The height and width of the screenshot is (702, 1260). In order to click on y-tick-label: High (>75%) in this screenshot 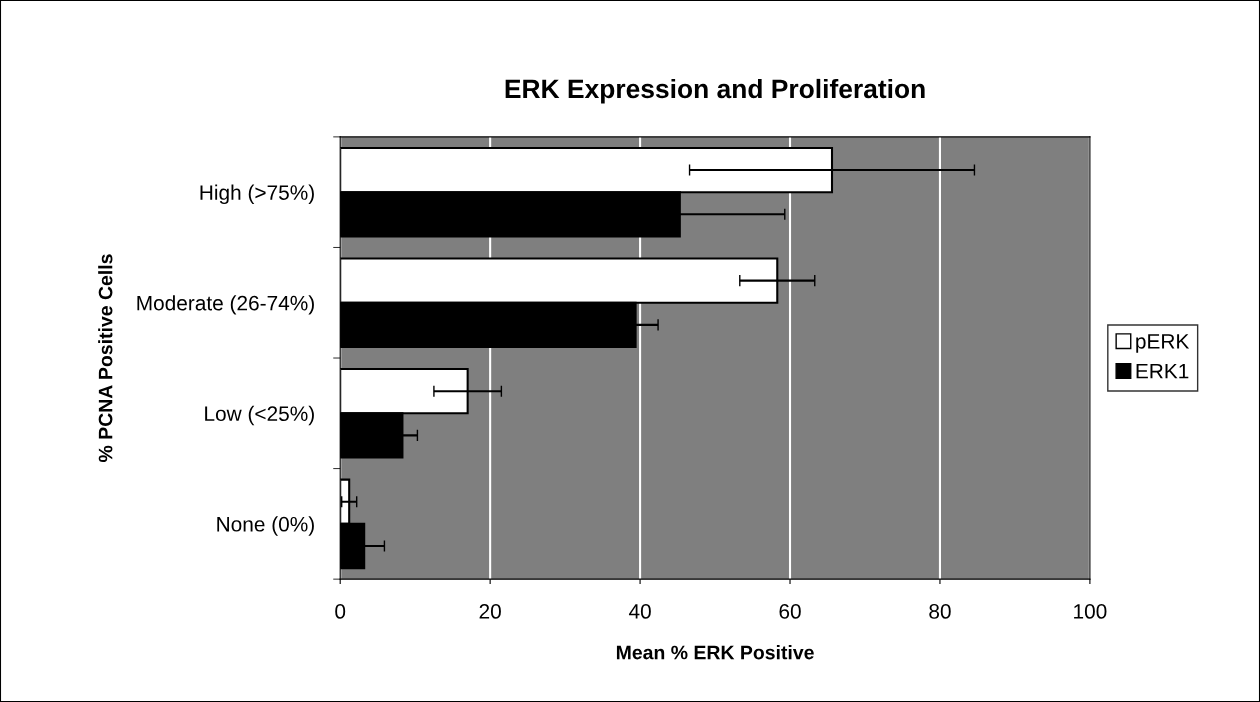, I will do `click(257, 194)`.